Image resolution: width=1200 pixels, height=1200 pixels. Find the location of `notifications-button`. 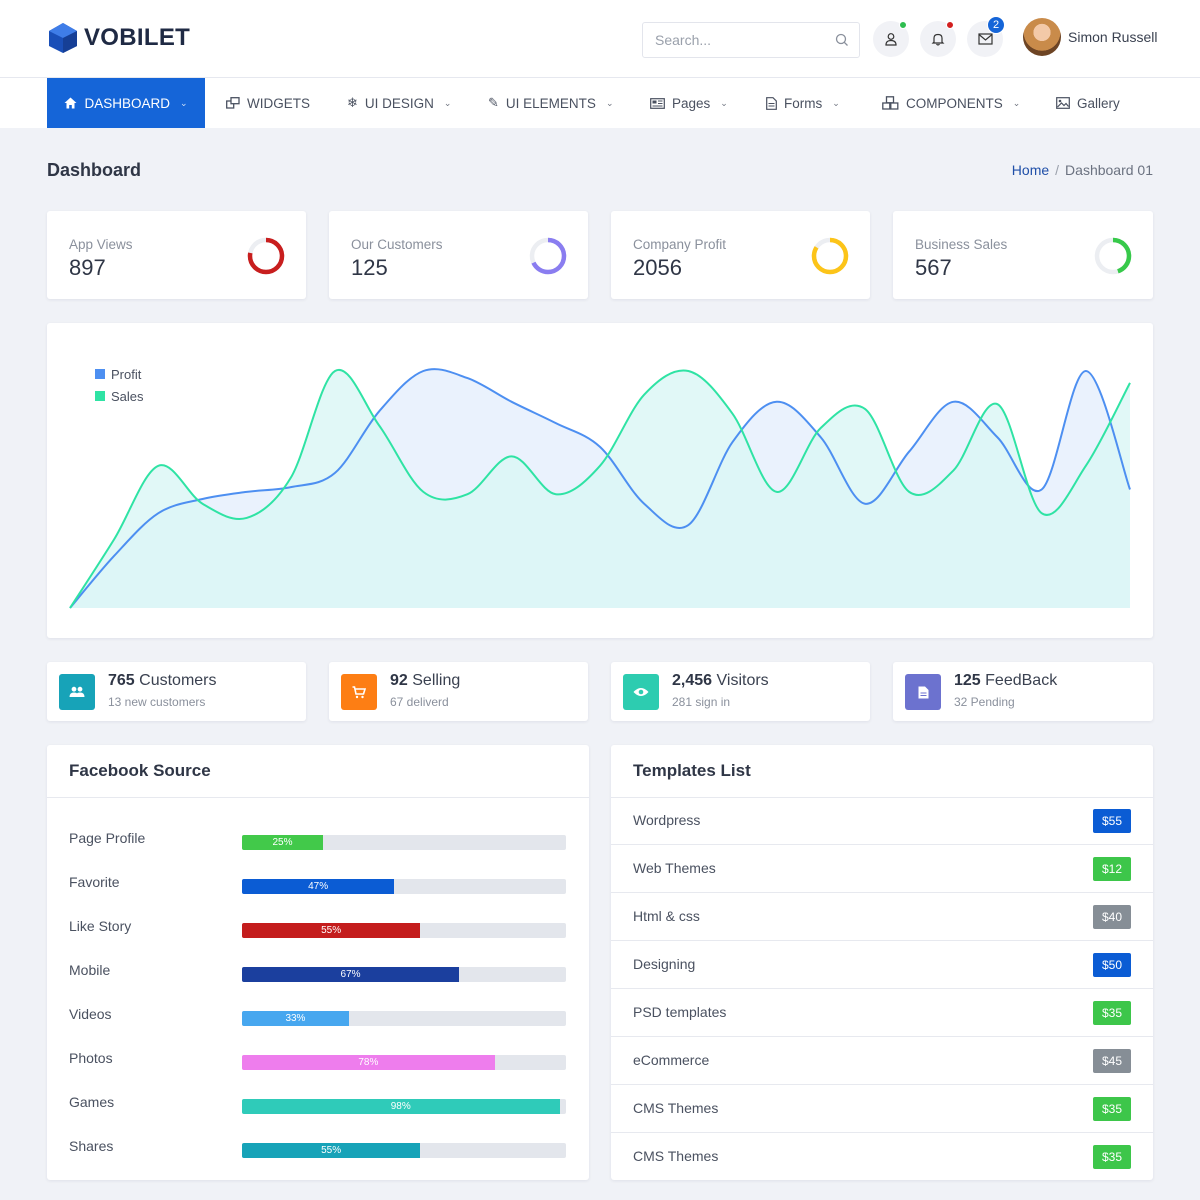

notifications-button is located at coordinates (938, 39).